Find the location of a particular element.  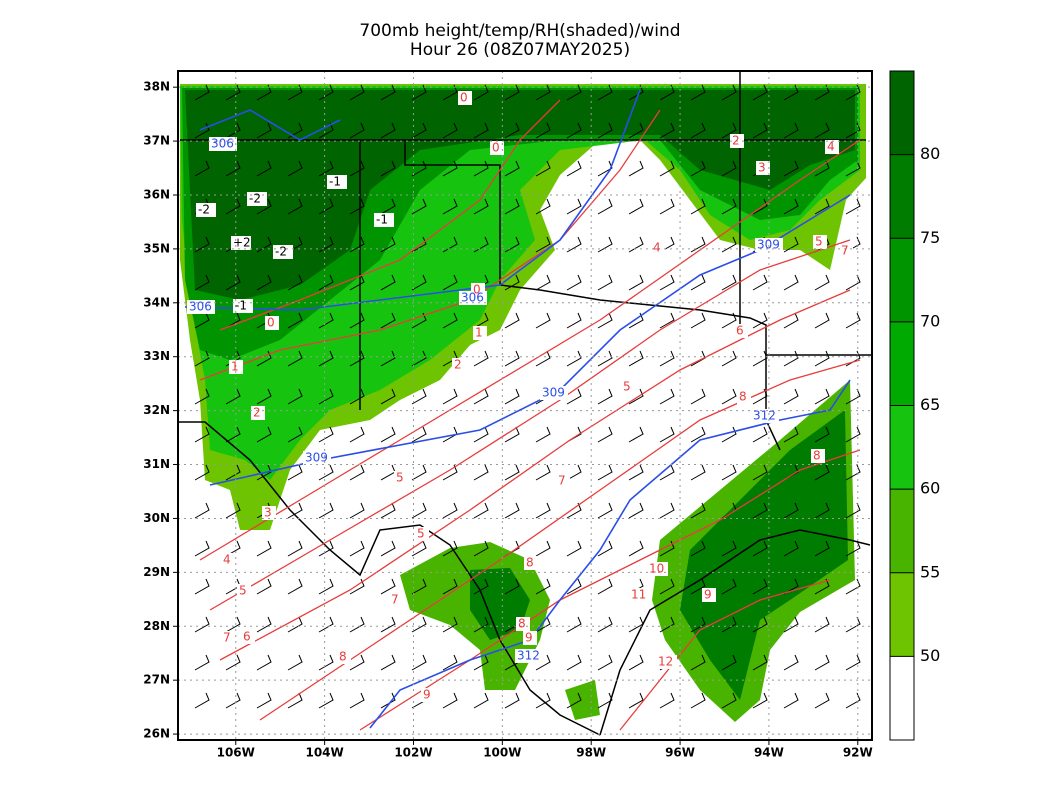

contour-label: 1 is located at coordinates (235, 367).